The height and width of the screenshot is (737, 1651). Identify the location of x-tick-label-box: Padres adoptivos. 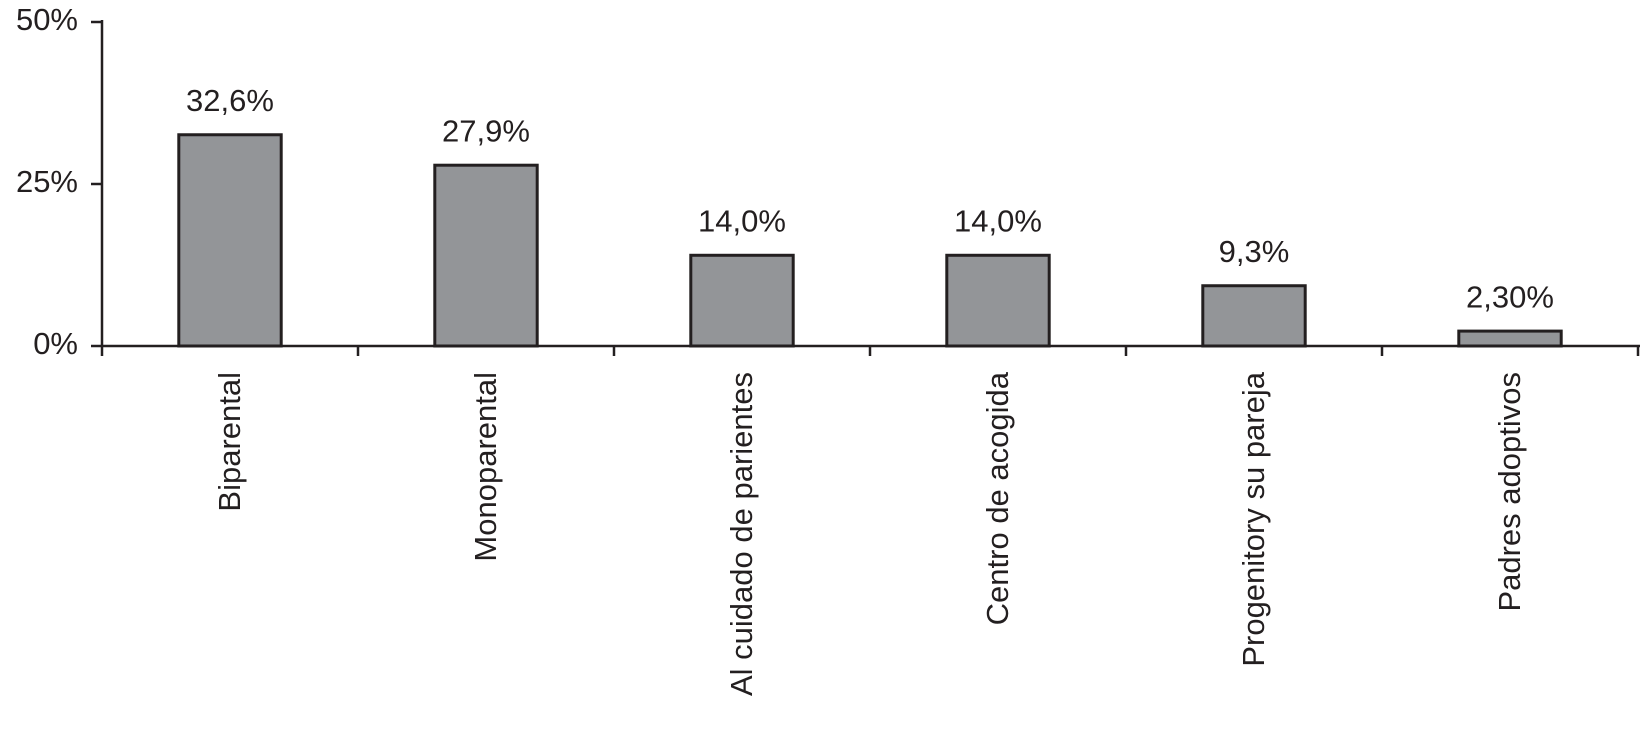
(1509, 492).